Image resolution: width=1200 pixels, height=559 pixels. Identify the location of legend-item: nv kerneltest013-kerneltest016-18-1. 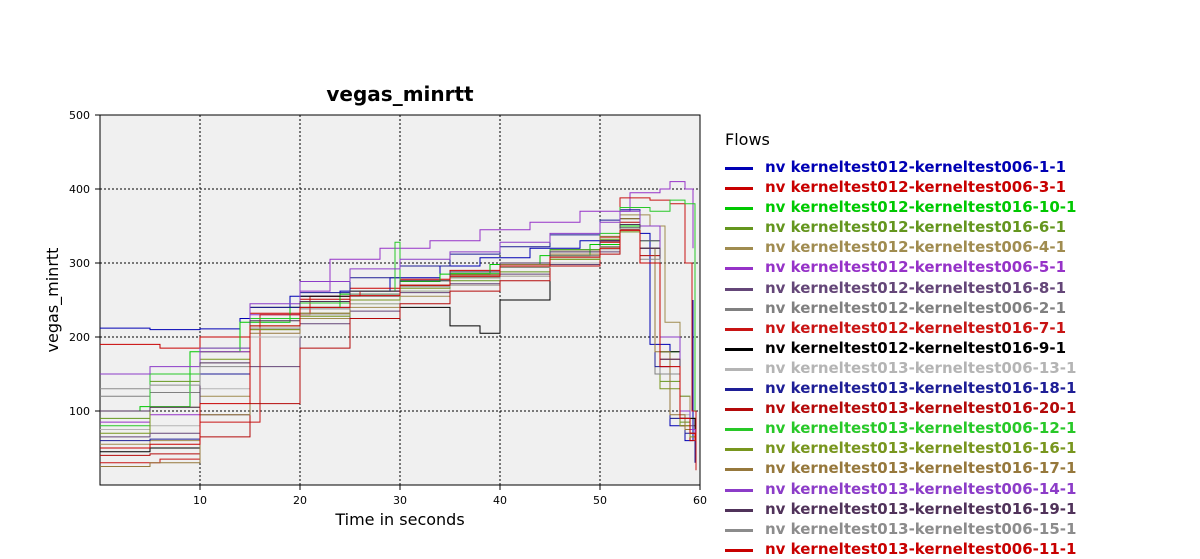
(900, 388).